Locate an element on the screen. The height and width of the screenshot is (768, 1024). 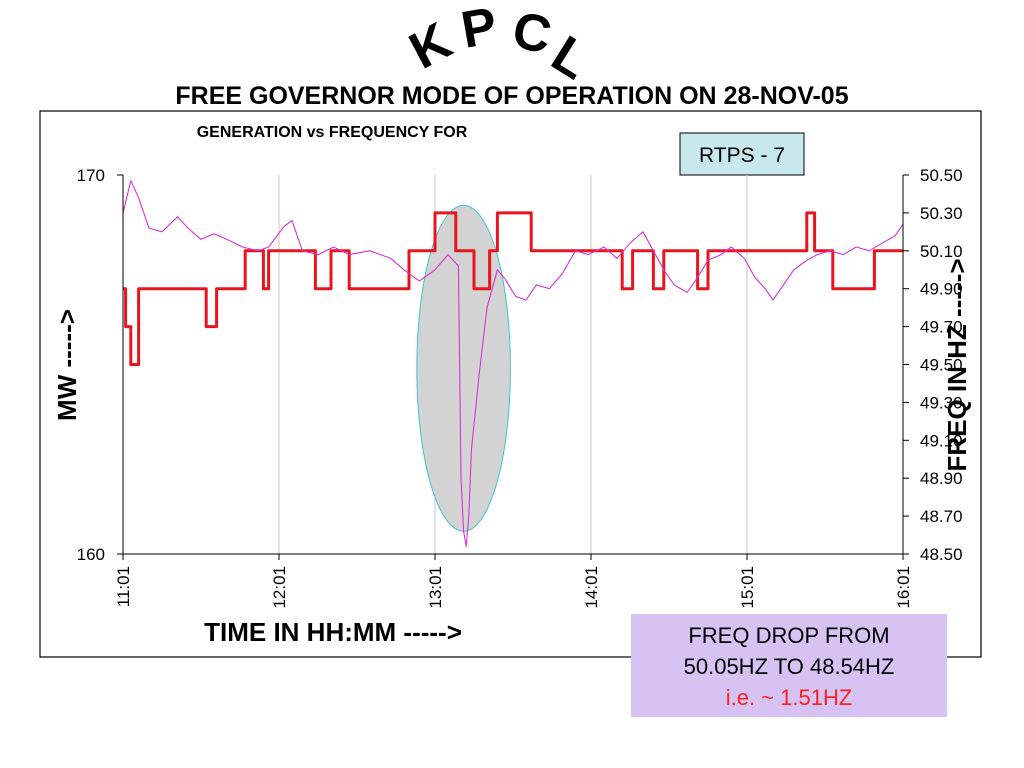
y-left-tick-label: 170 is located at coordinates (91, 175).